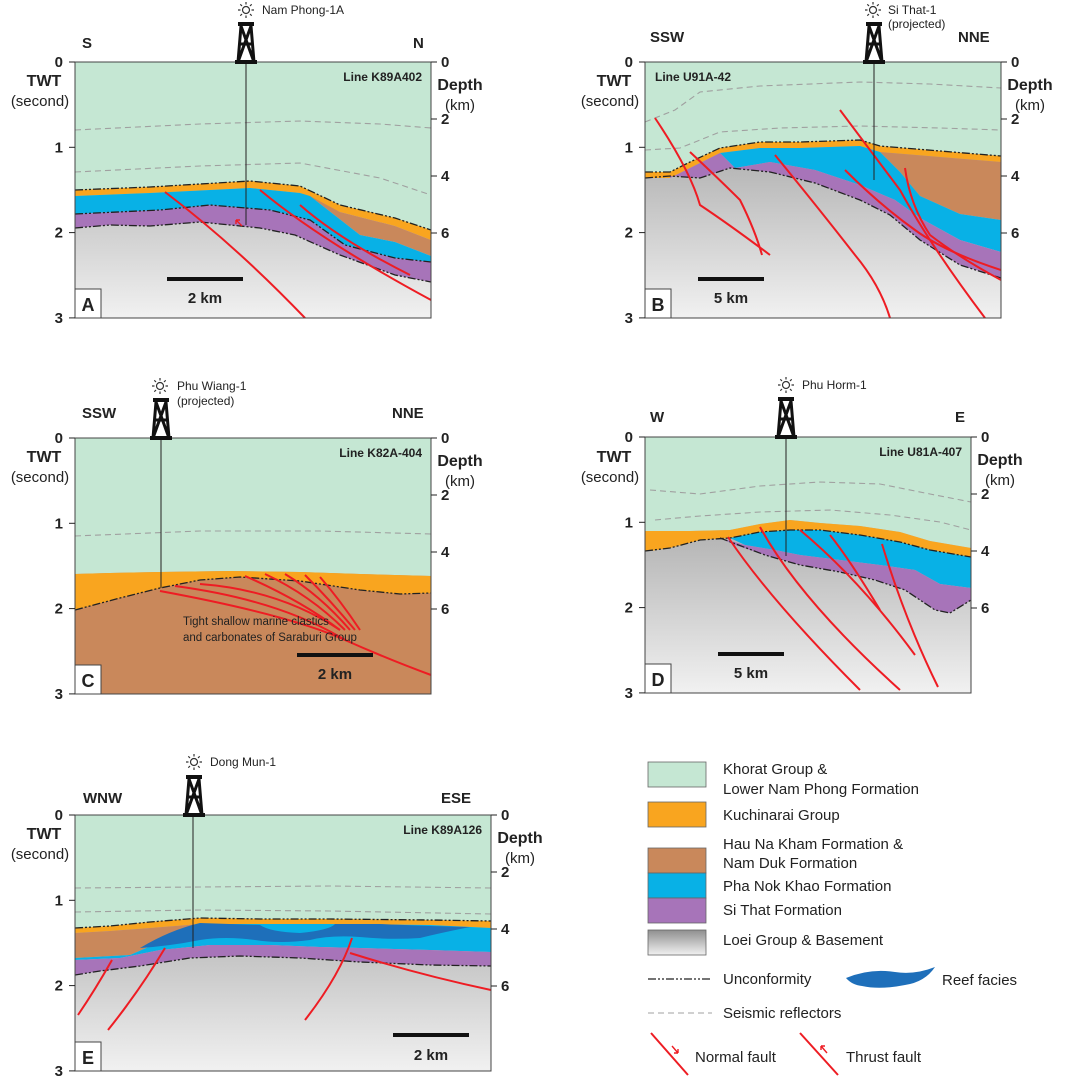  Describe the element at coordinates (813, 844) in the screenshot. I see `legend-hau-na-kham-line1: Hau Na Kham Formation &` at that location.